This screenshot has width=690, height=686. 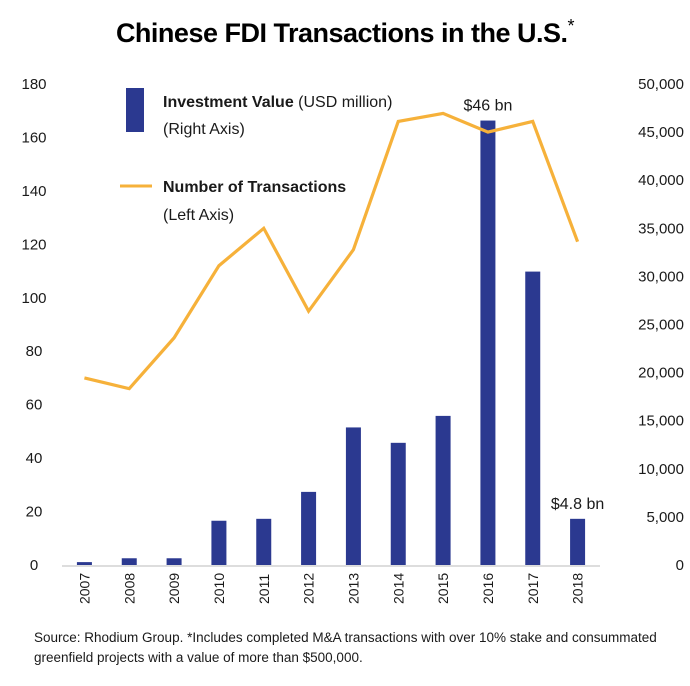 I want to click on x-tick-label: 2015, so click(x=443, y=588).